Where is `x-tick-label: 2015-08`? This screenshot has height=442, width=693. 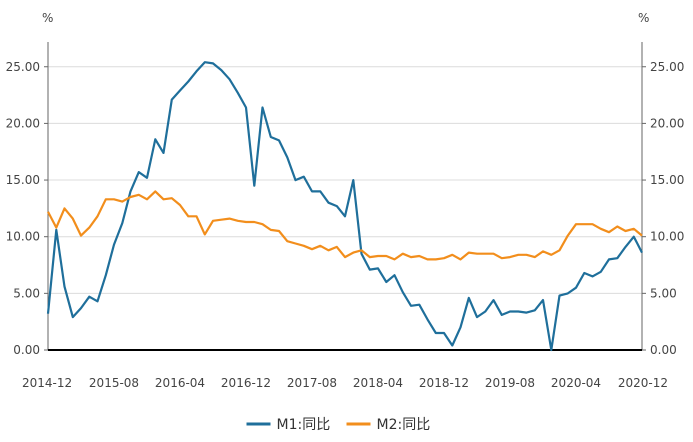
x-tick-label: 2015-08 is located at coordinates (114, 383).